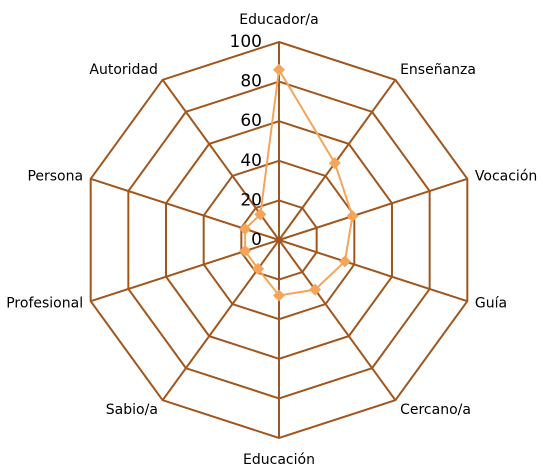 The width and height of the screenshot is (543, 472). What do you see at coordinates (251, 161) in the screenshot?
I see `y-tick-label: 40` at bounding box center [251, 161].